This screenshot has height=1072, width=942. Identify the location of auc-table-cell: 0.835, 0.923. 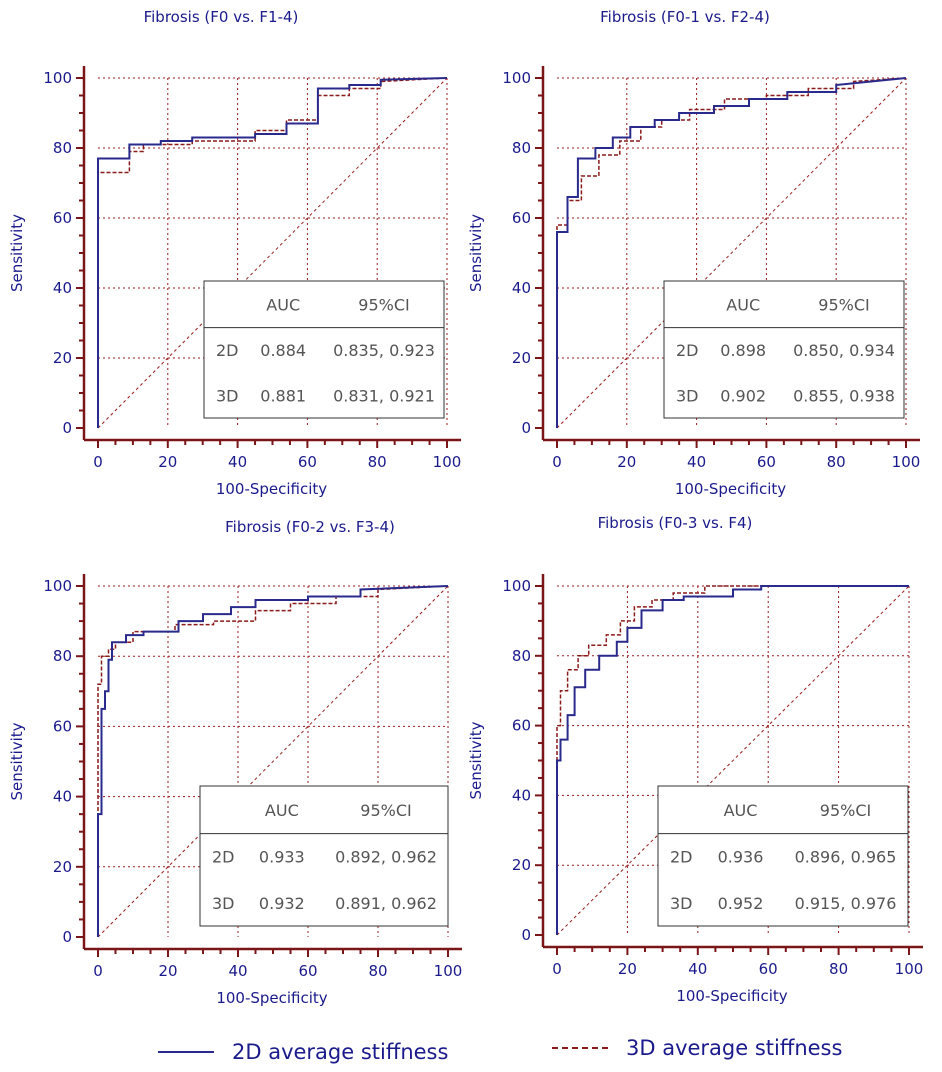
(384, 350).